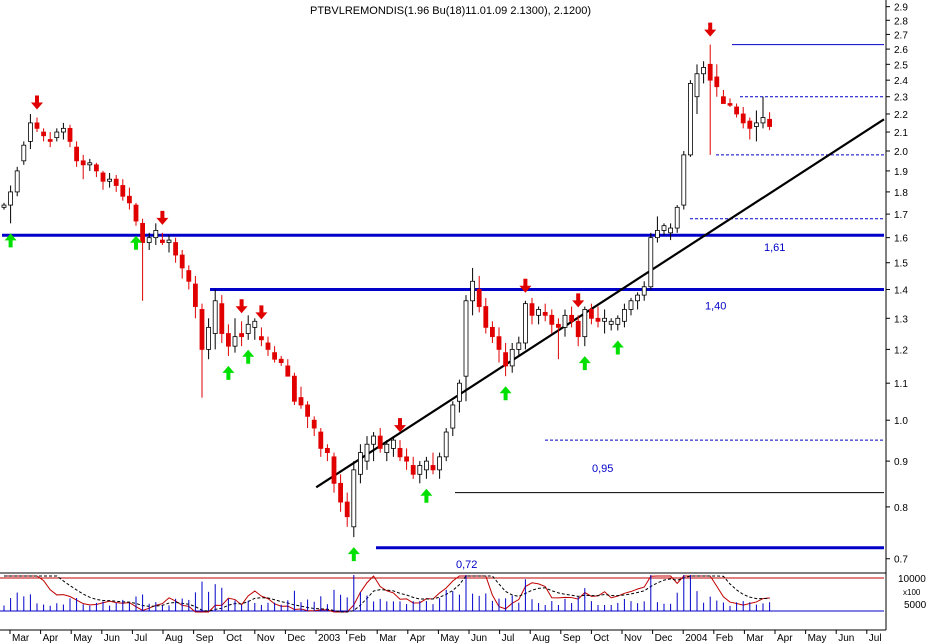  I want to click on level-label: 1,61, so click(774, 248).